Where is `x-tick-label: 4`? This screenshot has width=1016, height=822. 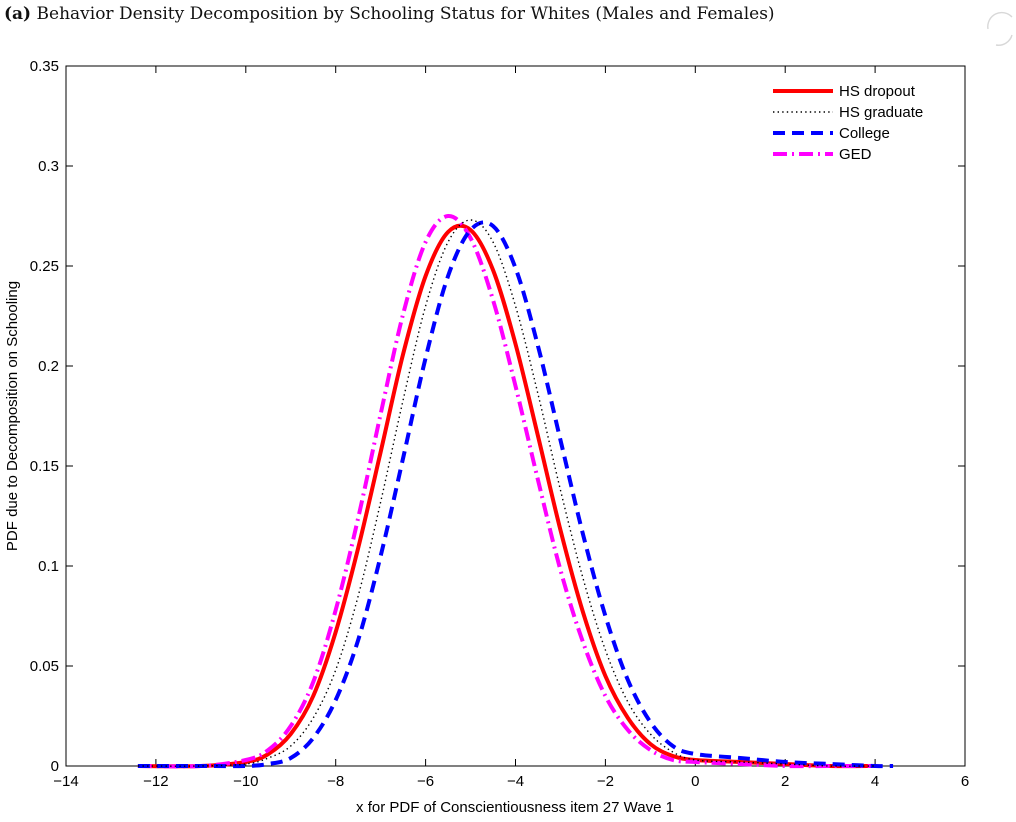 x-tick-label: 4 is located at coordinates (875, 781).